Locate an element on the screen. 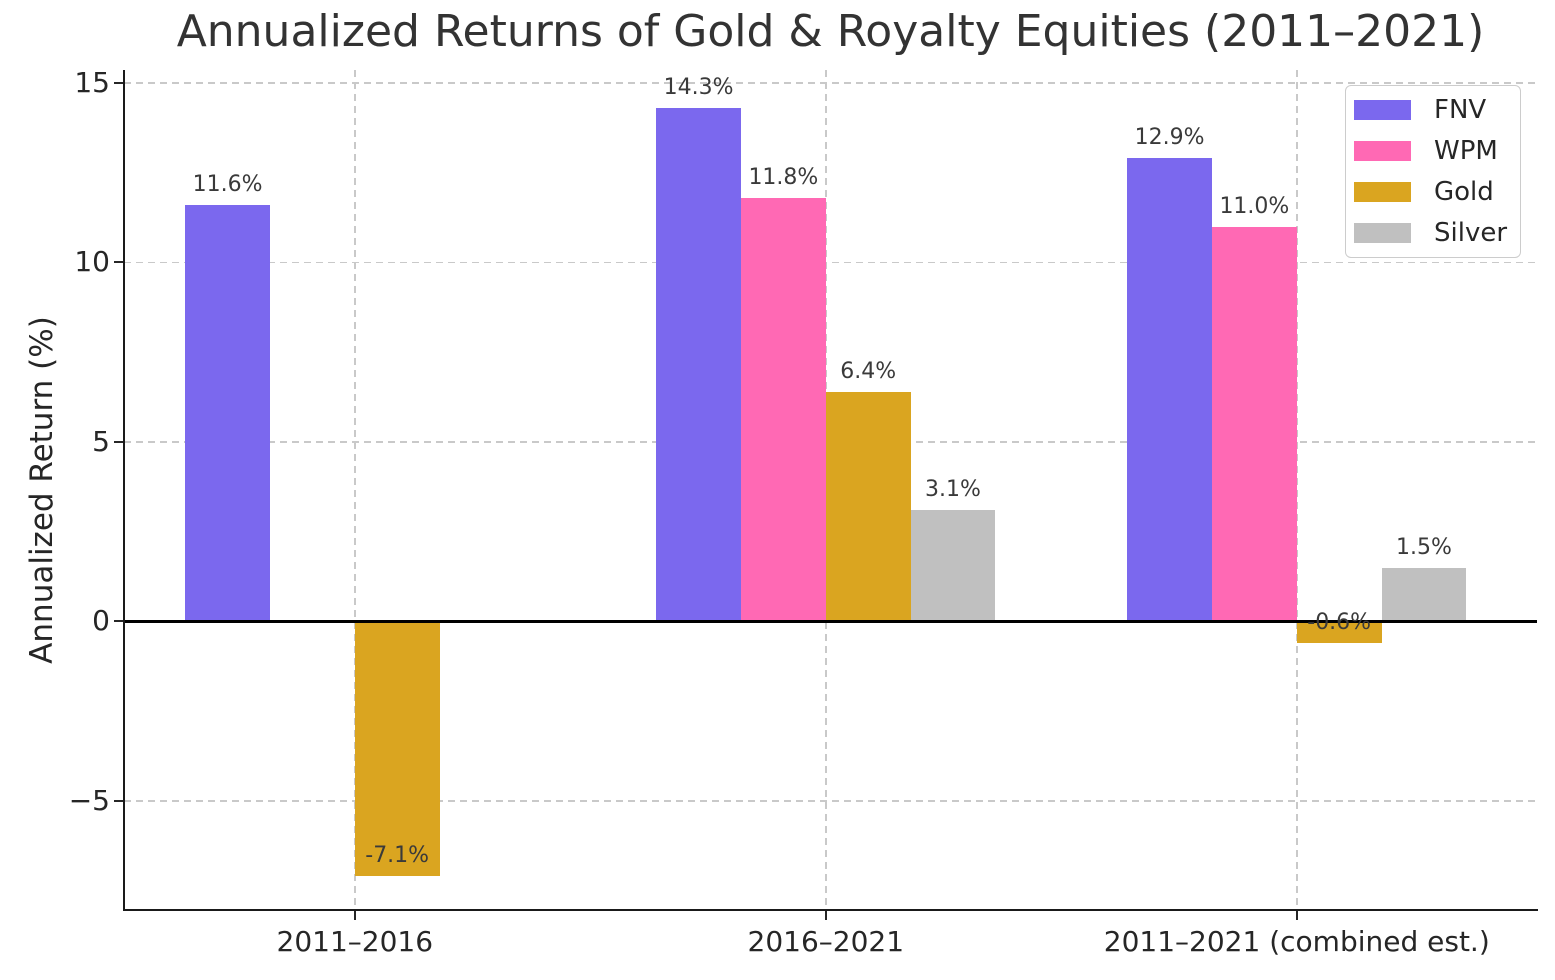 This screenshot has width=1555, height=980. value-label-wpm-2: 11.0% is located at coordinates (1254, 206).